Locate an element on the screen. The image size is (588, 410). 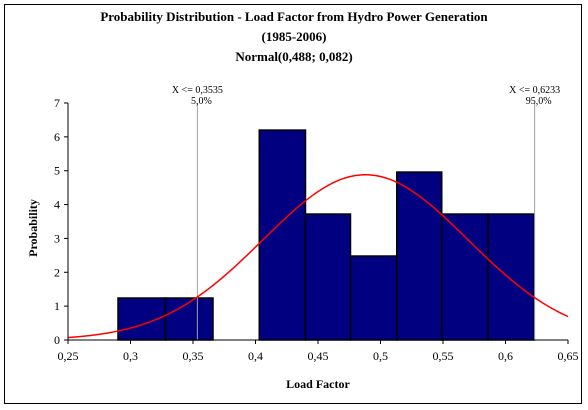
chart-title-line-2: (1985-2006) is located at coordinates (294, 36).